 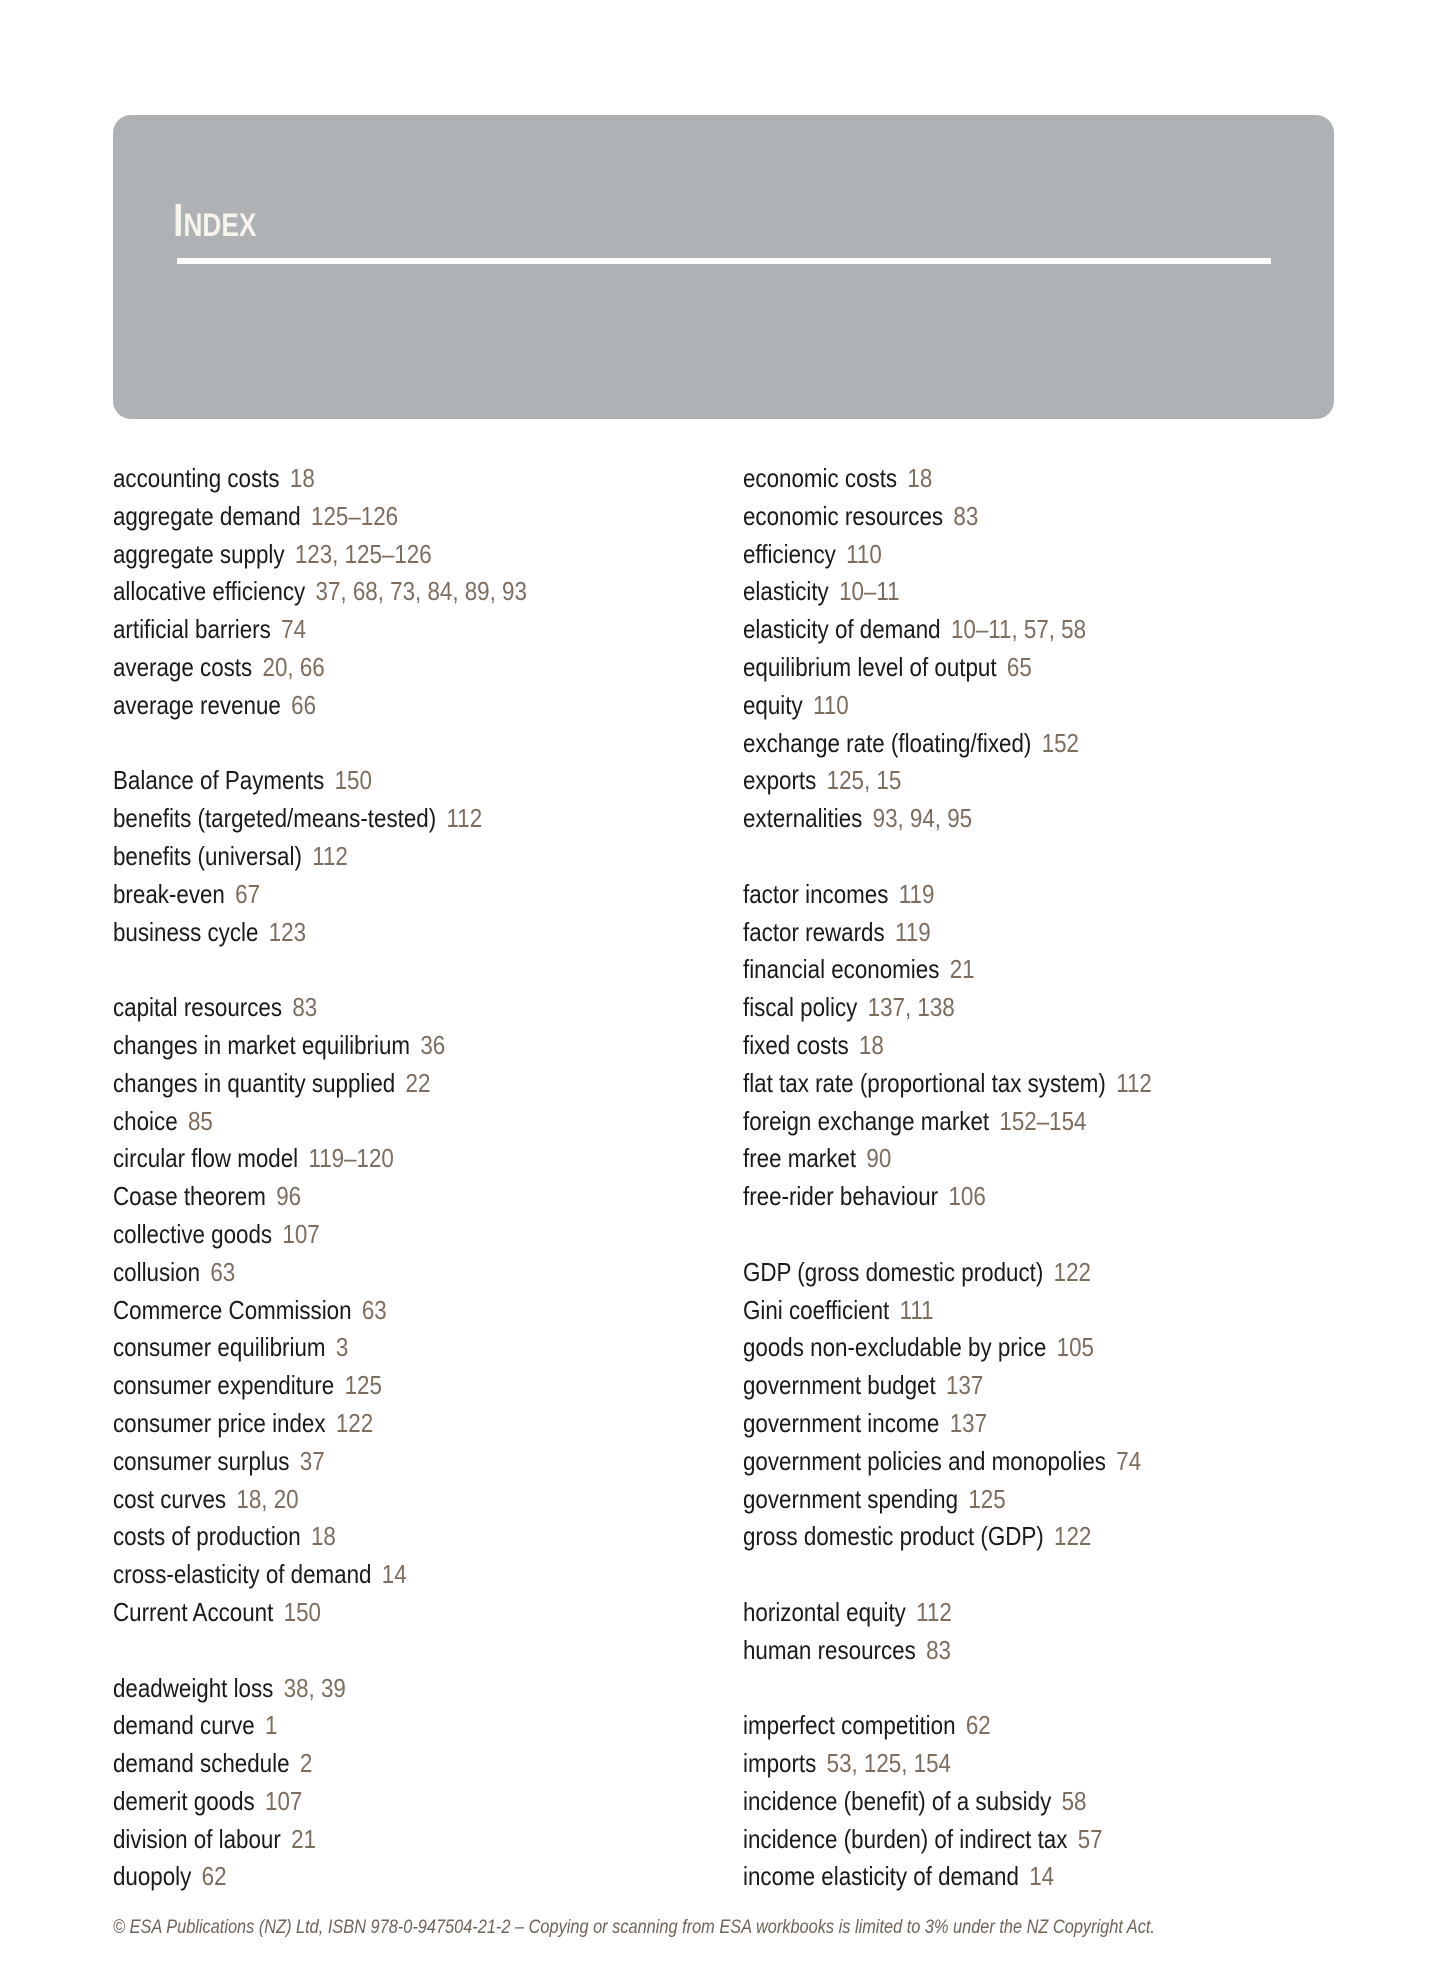 I want to click on index-page-numbers: 74, so click(x=1129, y=1460).